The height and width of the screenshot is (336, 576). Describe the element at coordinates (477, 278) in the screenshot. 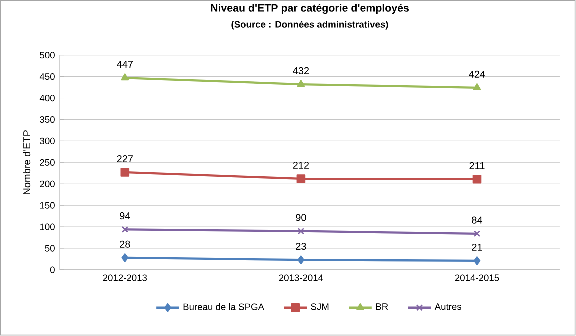

I see `x-tick-label: 2014-2015` at that location.